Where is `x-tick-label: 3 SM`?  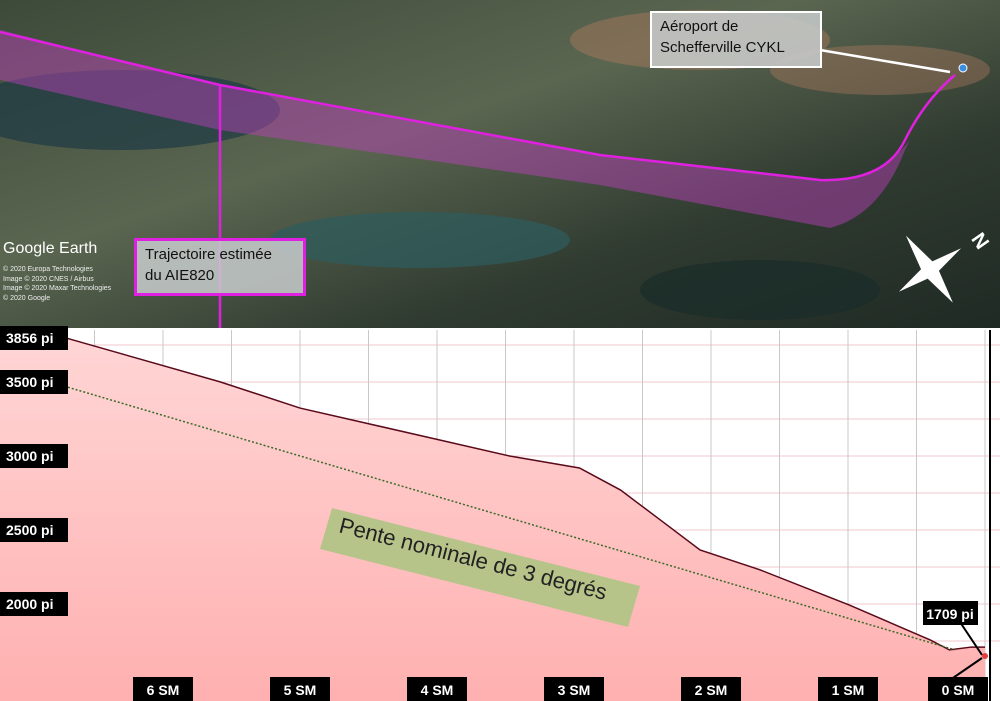 x-tick-label: 3 SM is located at coordinates (574, 690).